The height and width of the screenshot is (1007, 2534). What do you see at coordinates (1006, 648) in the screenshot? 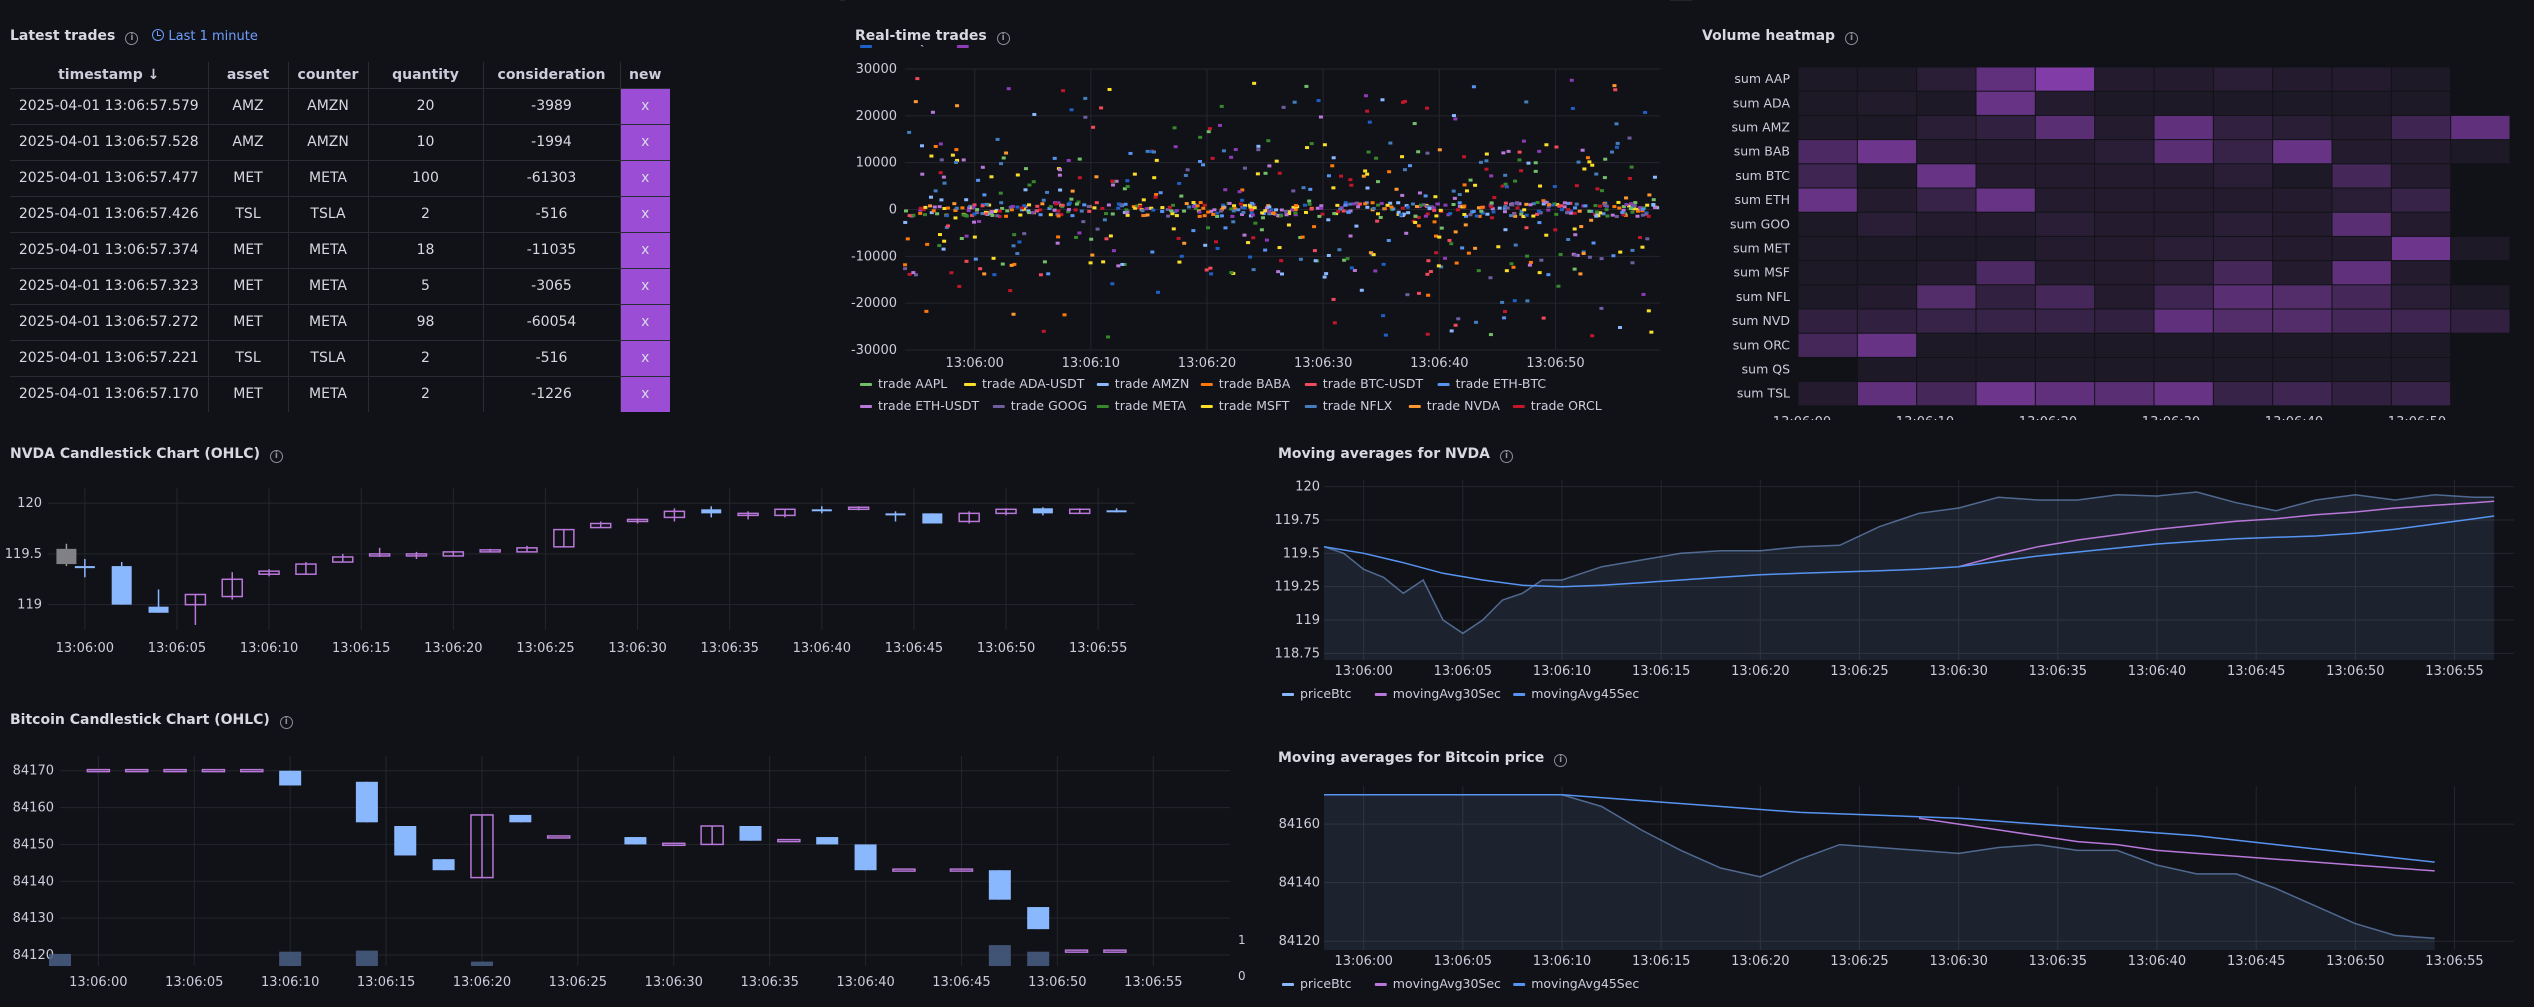
I see `x-tick-label: 13:06:50` at bounding box center [1006, 648].